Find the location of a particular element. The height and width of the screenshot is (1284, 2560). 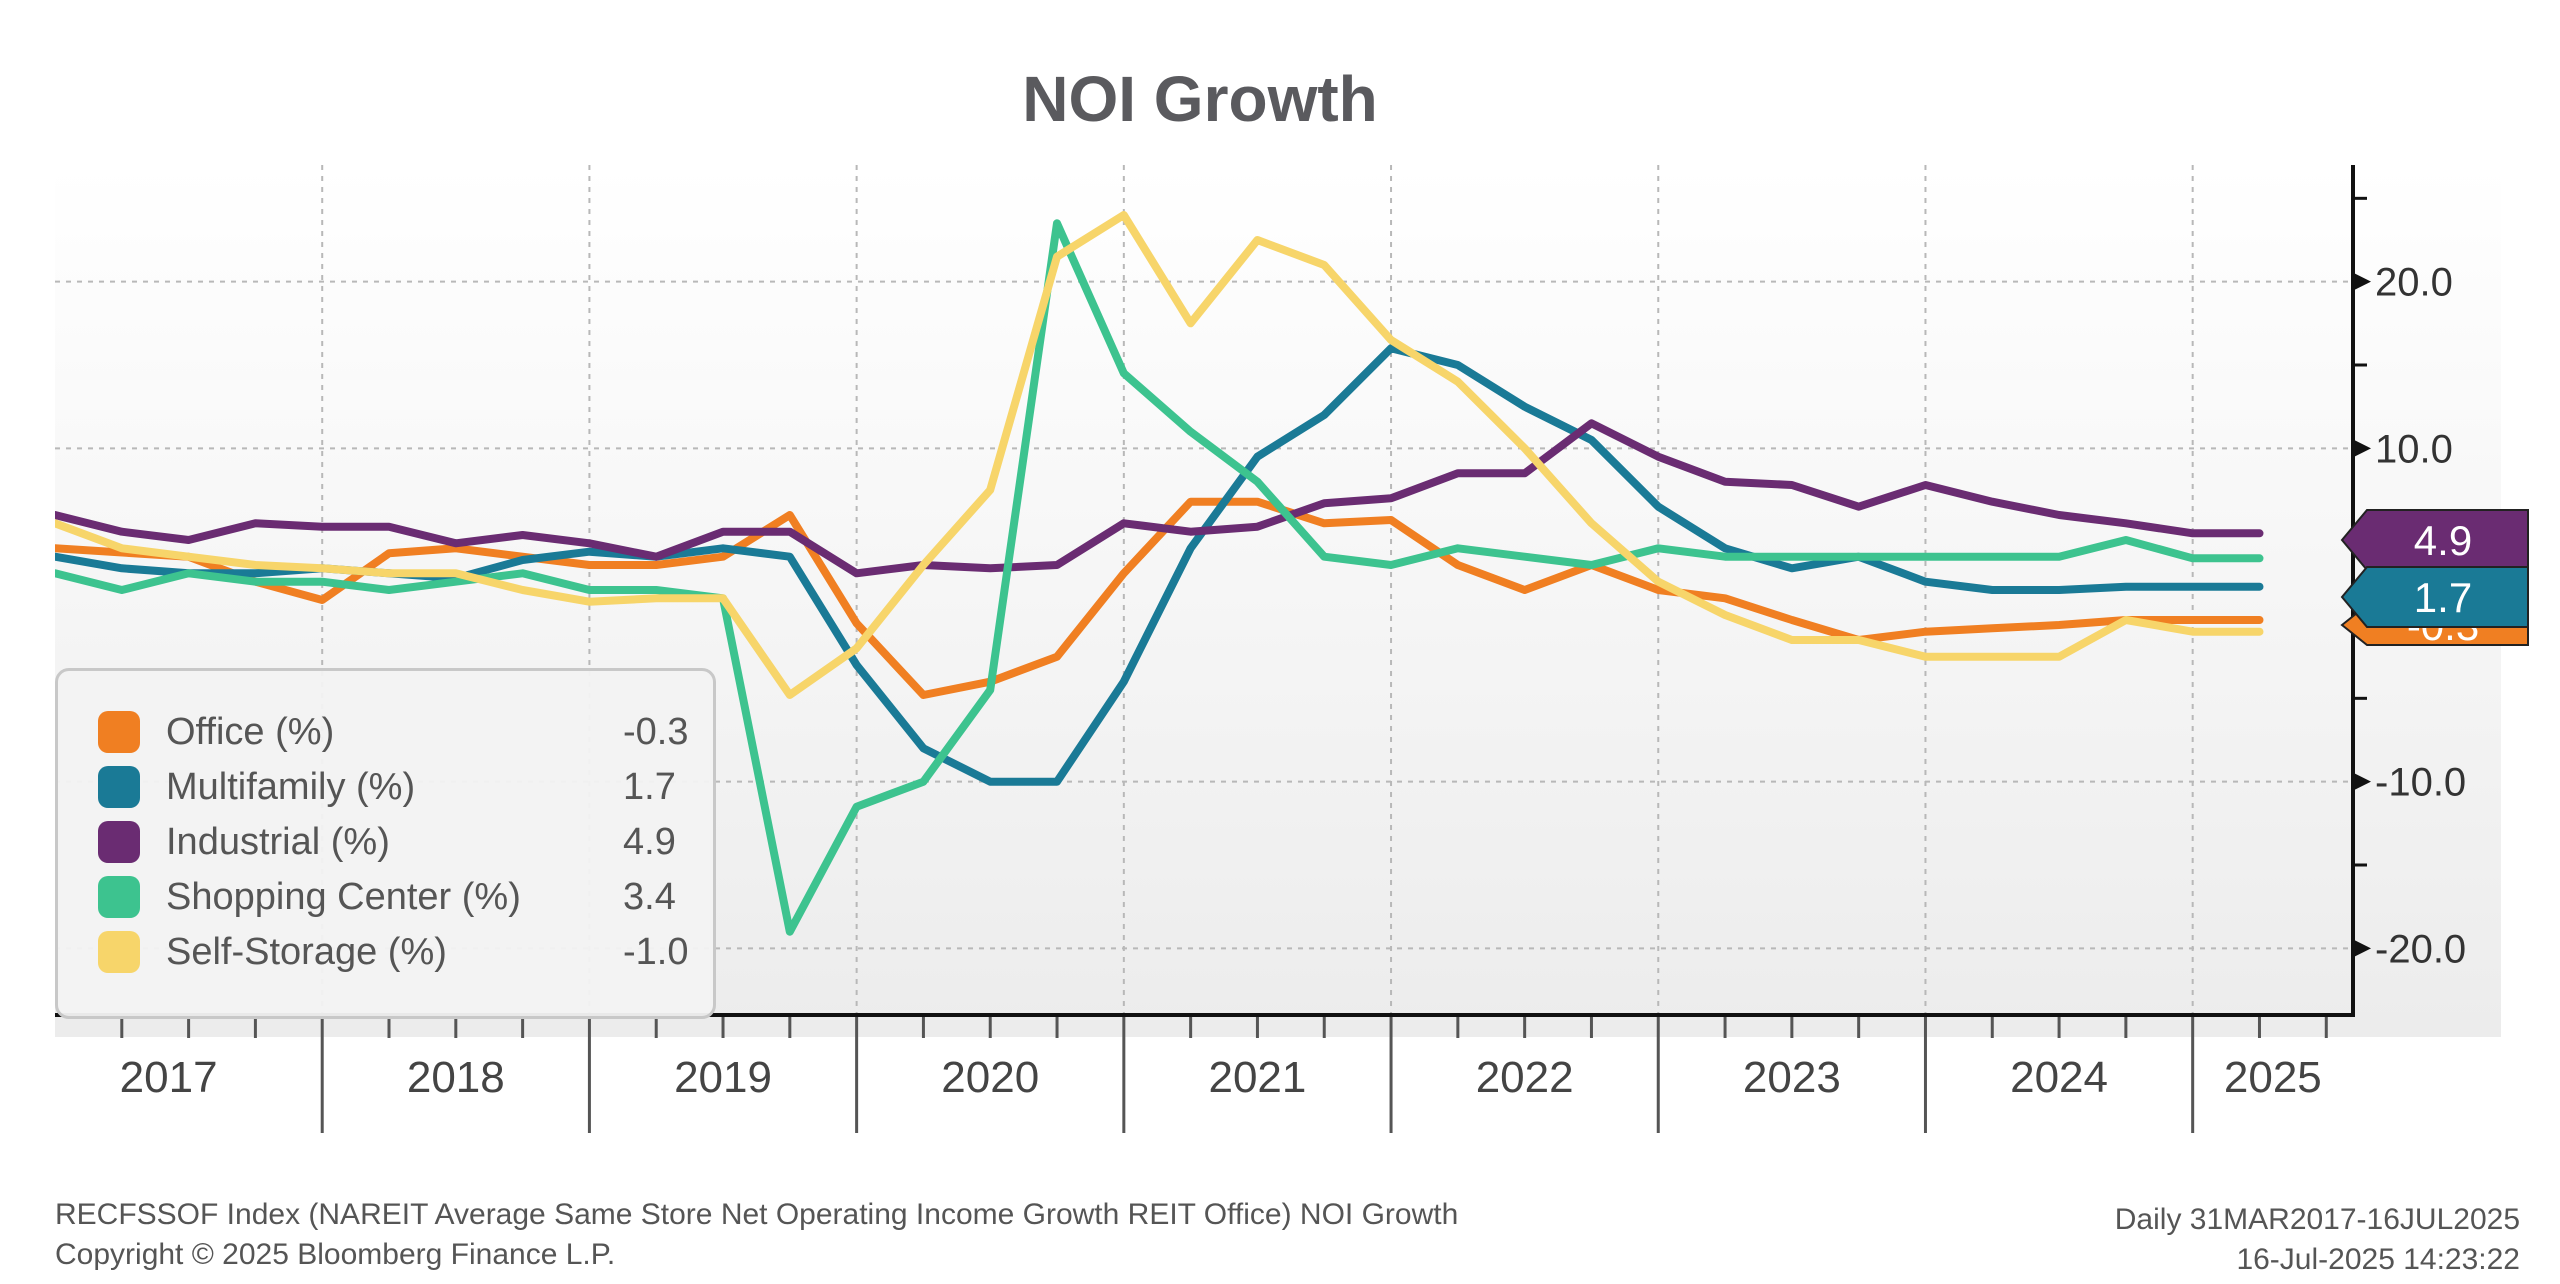

x-tick-label: 2022 is located at coordinates (1525, 1077).